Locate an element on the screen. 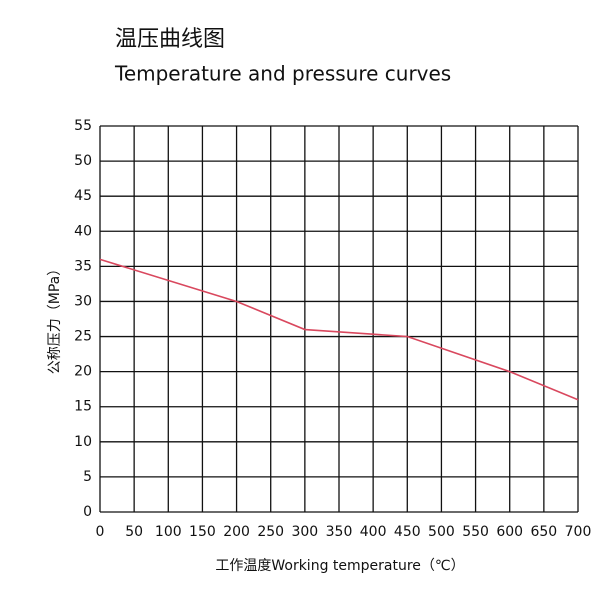  x-tick-label: 500 is located at coordinates (441, 532).